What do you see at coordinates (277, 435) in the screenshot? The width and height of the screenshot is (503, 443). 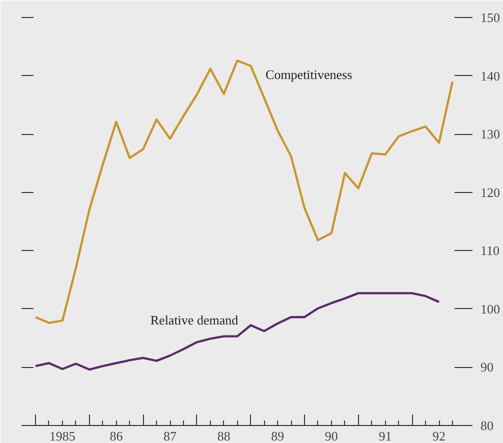 I see `x-tick-label: 89` at bounding box center [277, 435].